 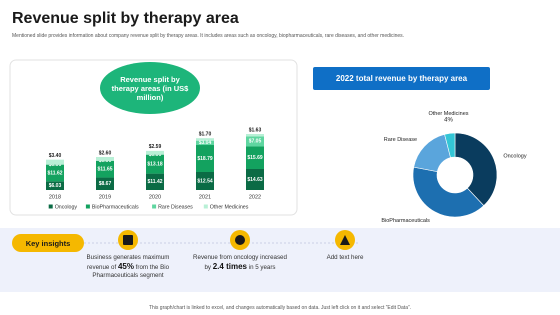 I want to click on data-label: $14.63, so click(x=255, y=180).